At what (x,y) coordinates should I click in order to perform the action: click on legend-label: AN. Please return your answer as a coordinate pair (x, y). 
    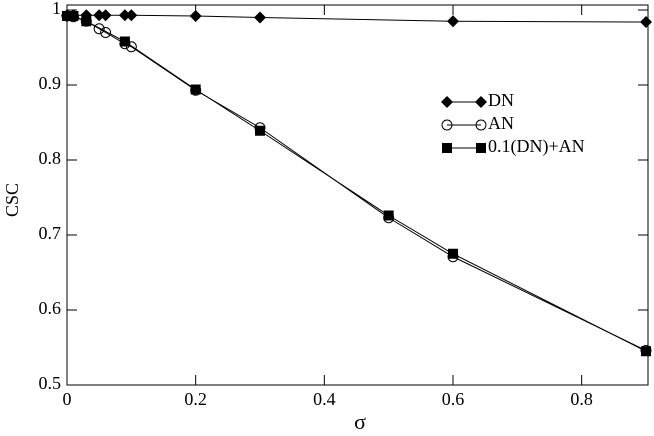
    Looking at the image, I should click on (501, 123).